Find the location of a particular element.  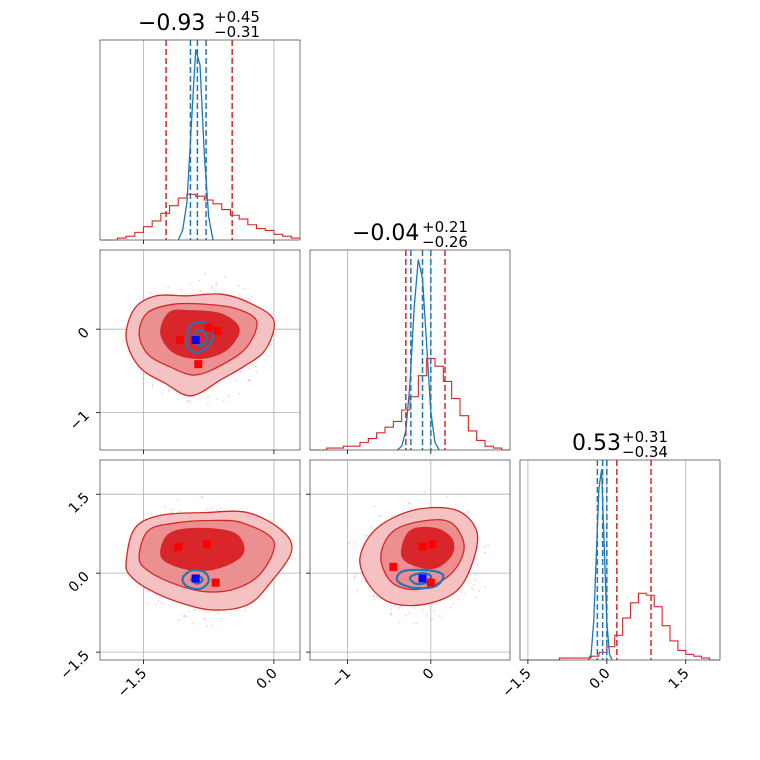

y-tick-label: 0.0 is located at coordinates (79, 582).